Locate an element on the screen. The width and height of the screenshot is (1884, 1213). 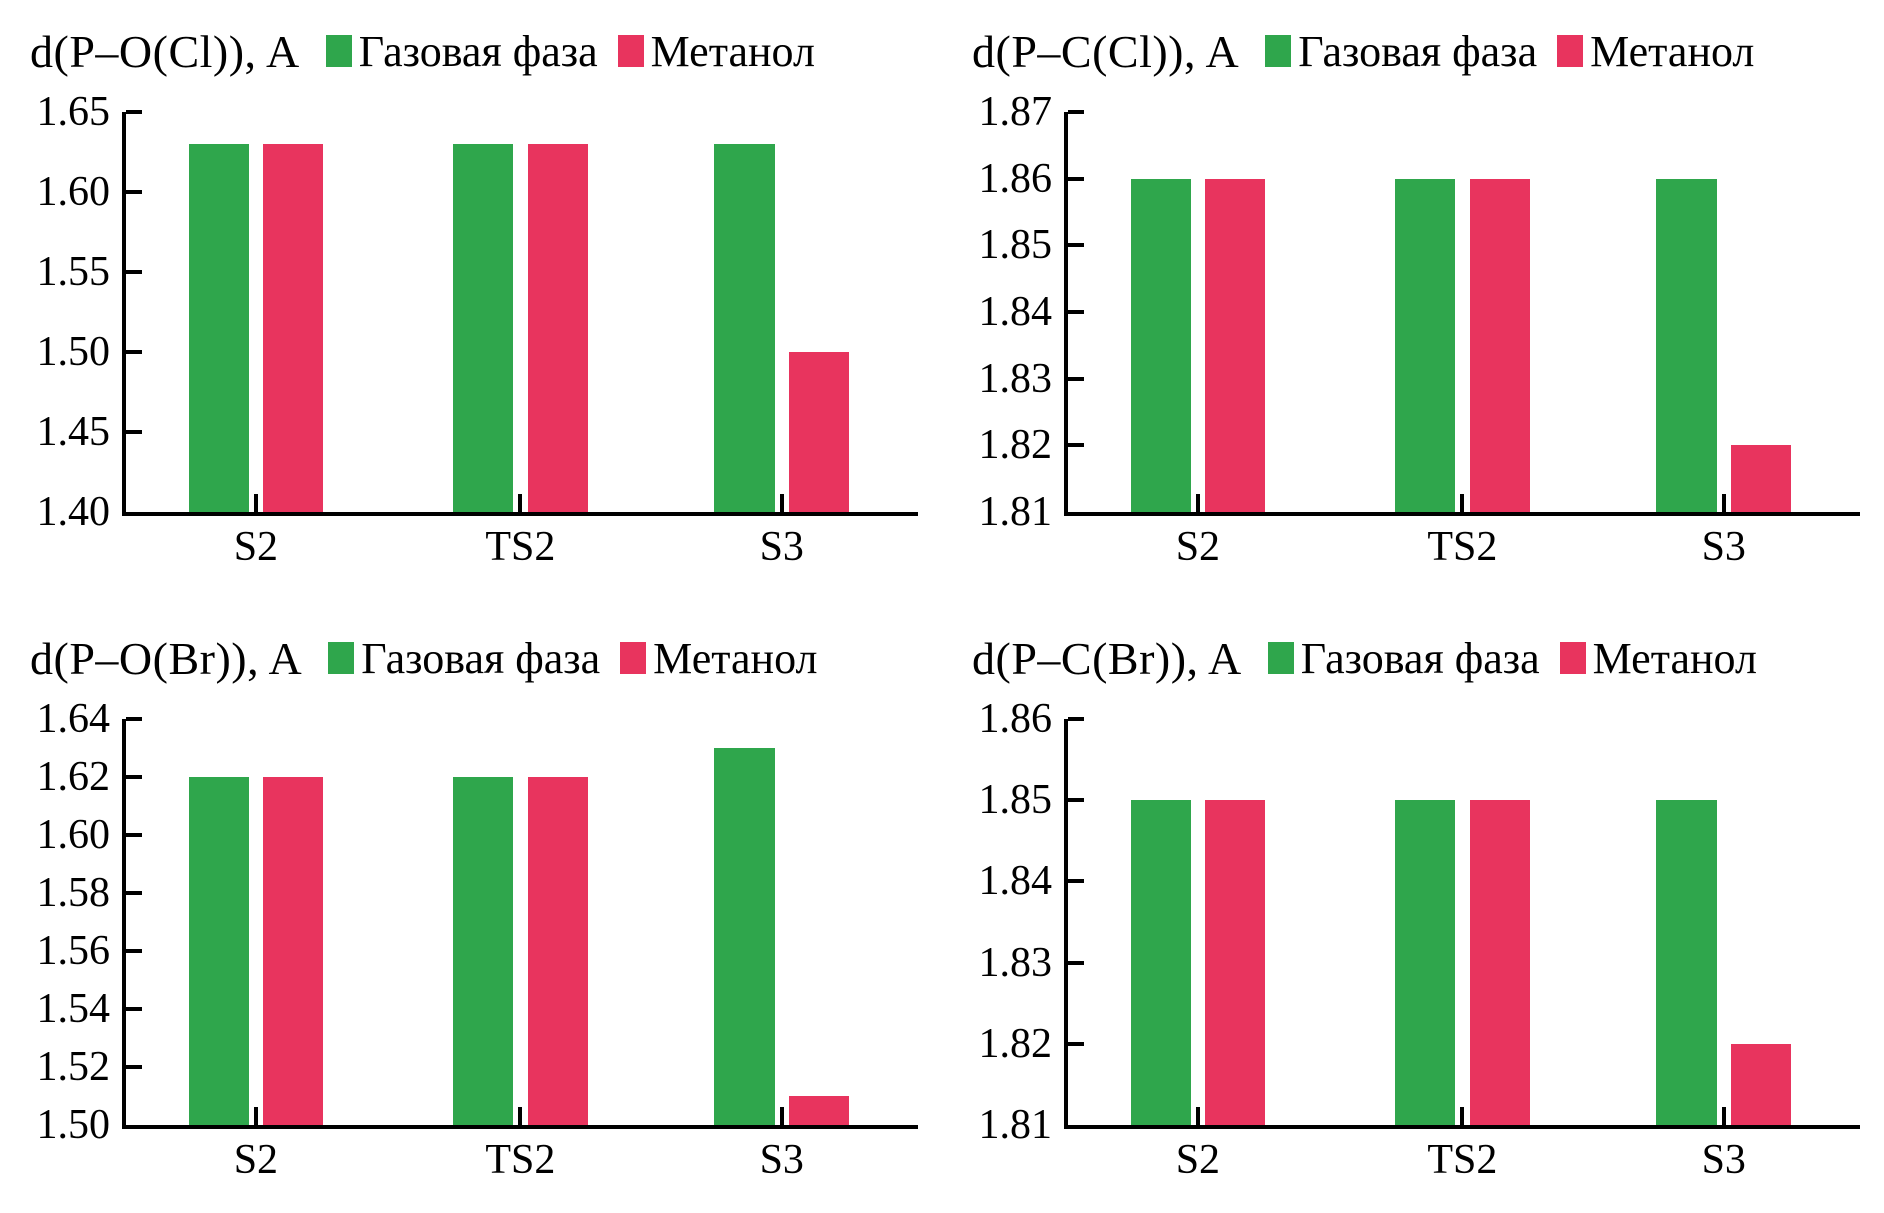
y-axis-tick-label: 1.55 is located at coordinates (73, 272).